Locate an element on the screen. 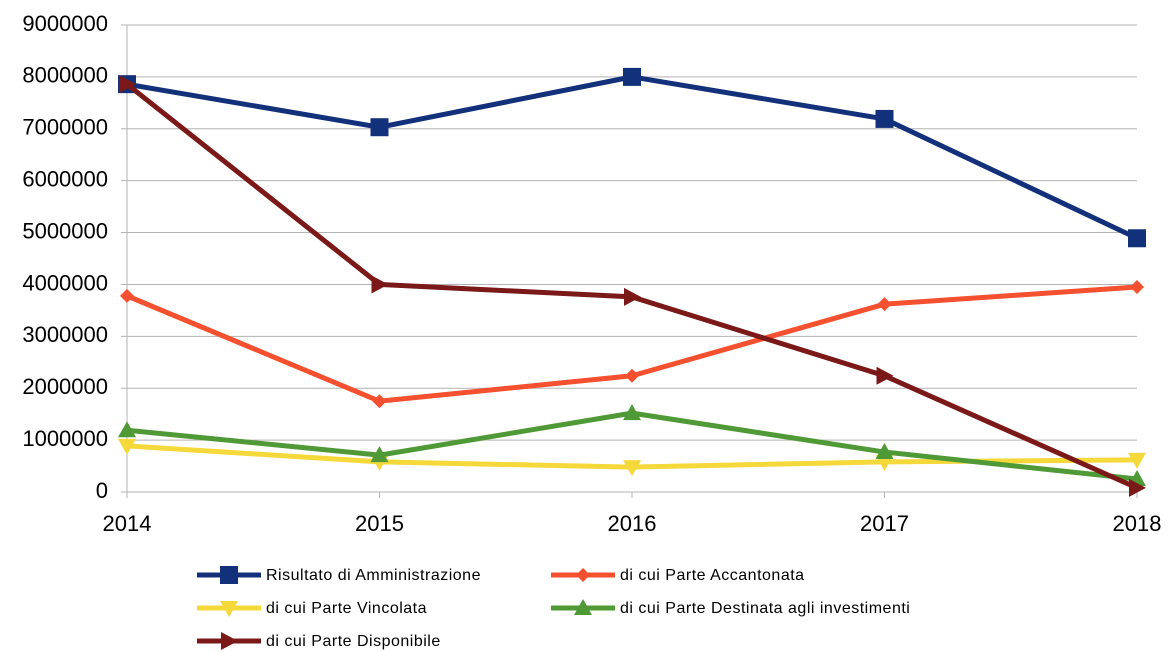 Image resolution: width=1168 pixels, height=652 pixels. y-tick-label: 9000000 is located at coordinates (65, 23).